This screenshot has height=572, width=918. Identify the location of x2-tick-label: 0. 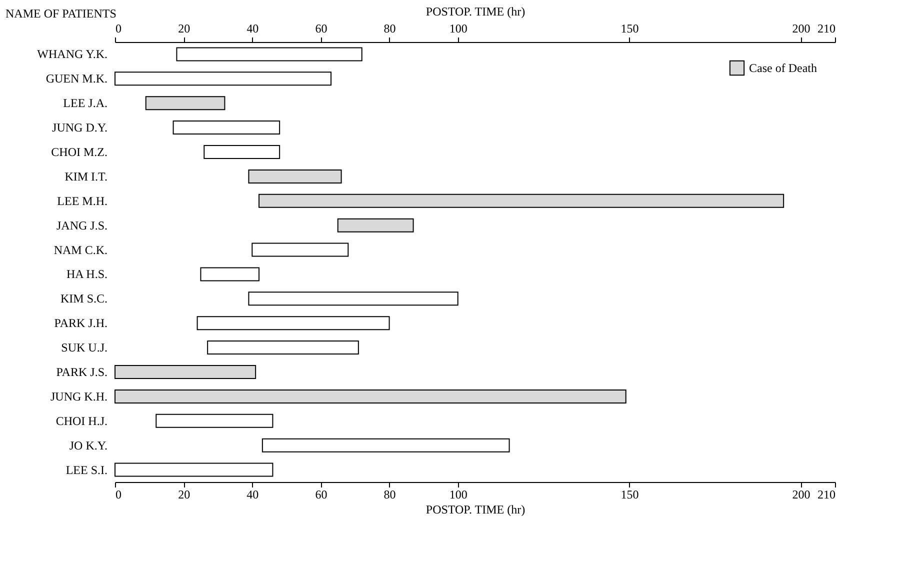
(119, 29).